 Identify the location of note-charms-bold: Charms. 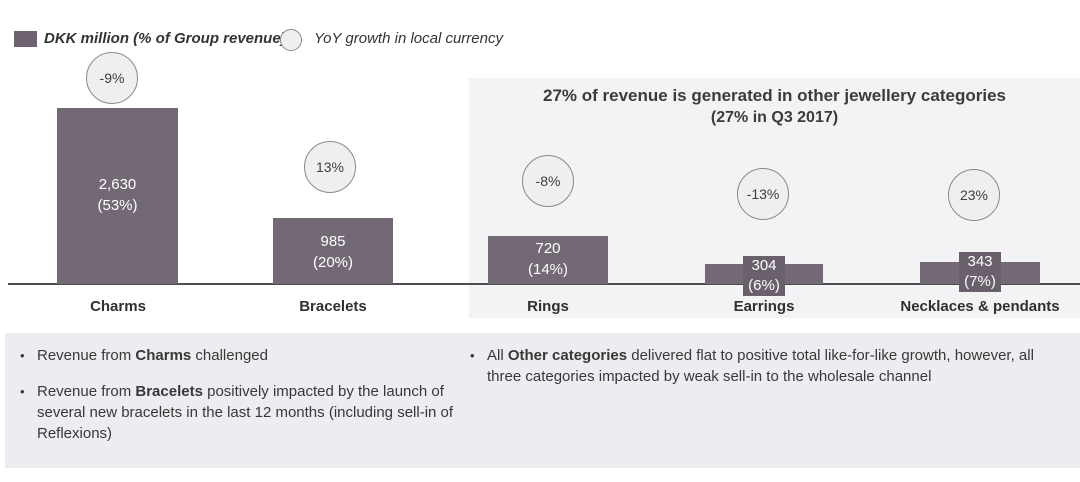
(163, 355).